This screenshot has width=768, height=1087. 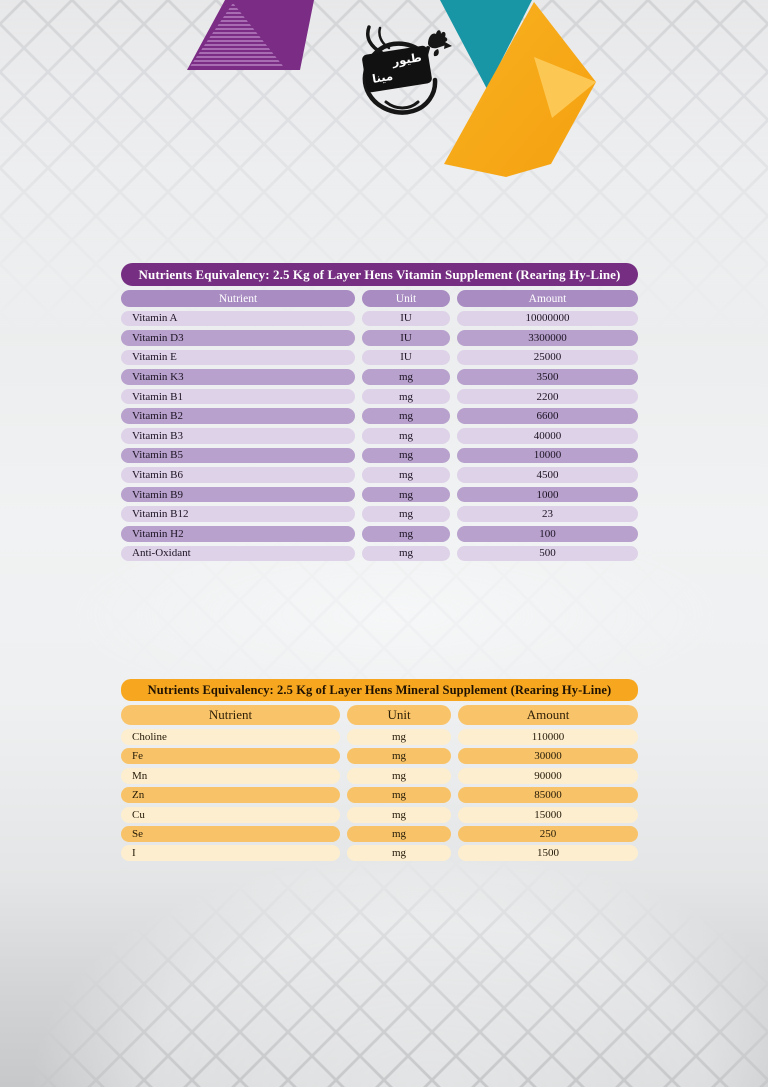 I want to click on nutrient-cell: Vitamin B2, so click(x=238, y=416).